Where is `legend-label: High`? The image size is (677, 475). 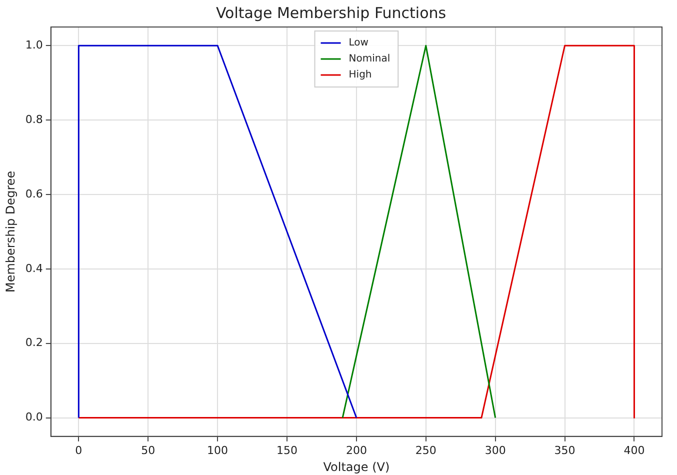
legend-label: High is located at coordinates (360, 75).